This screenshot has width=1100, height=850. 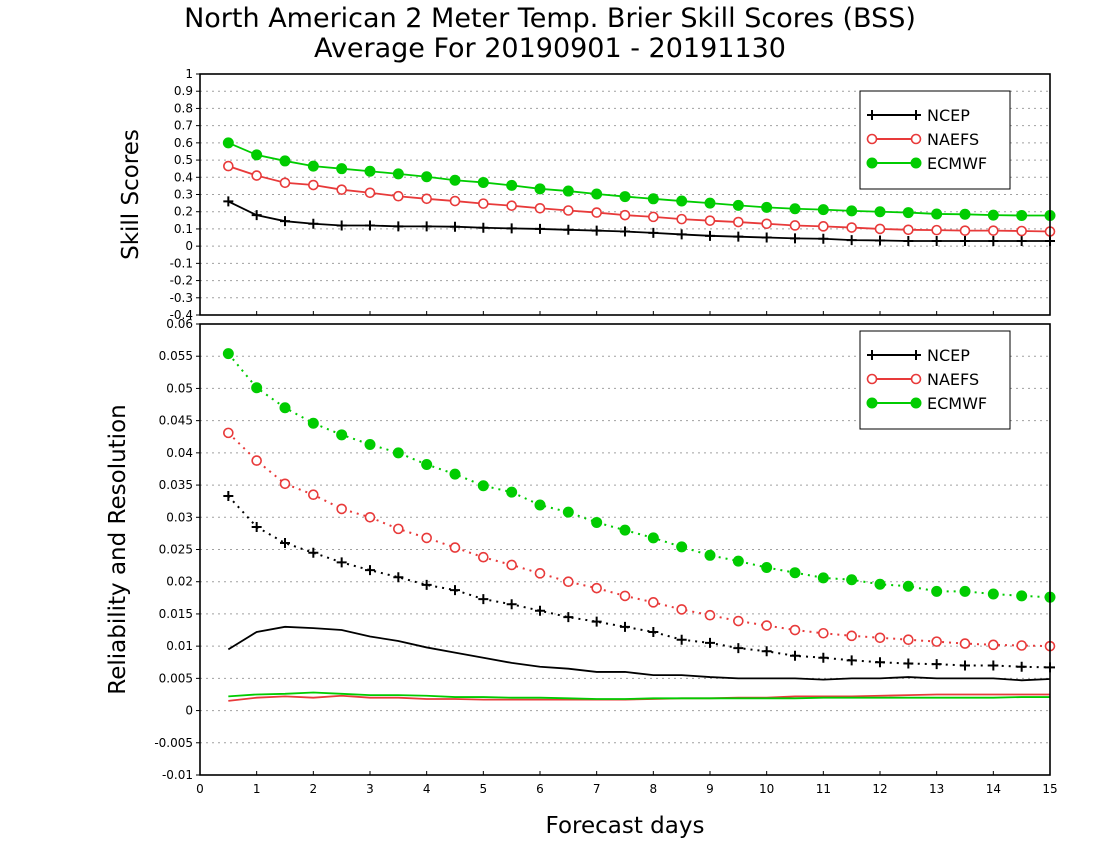 What do you see at coordinates (936, 789) in the screenshot?
I see `x-tick-label: 13` at bounding box center [936, 789].